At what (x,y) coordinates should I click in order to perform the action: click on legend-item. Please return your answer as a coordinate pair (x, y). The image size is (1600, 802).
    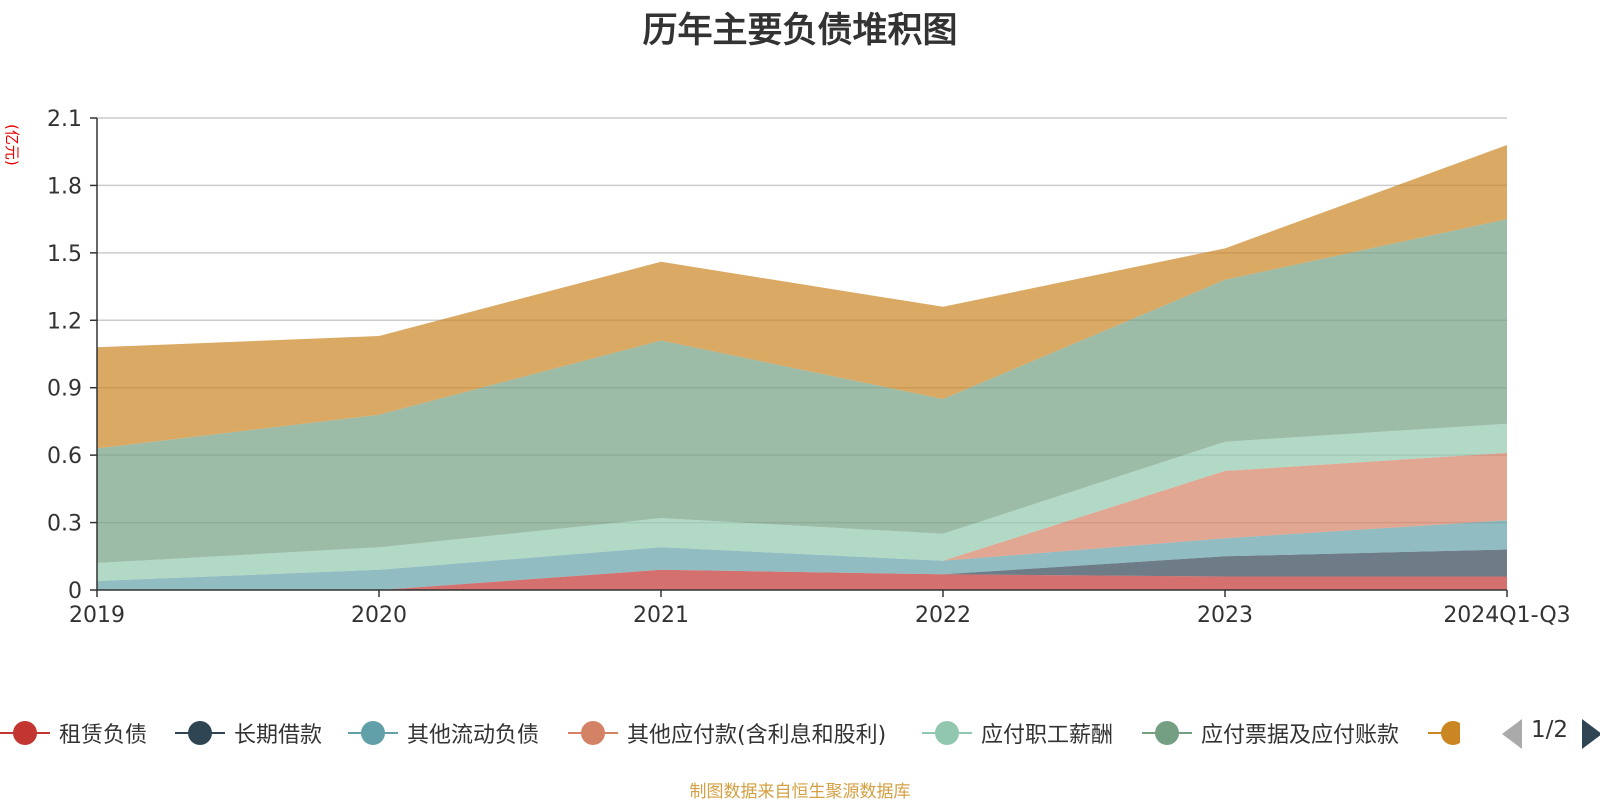
    Looking at the image, I should click on (1444, 733).